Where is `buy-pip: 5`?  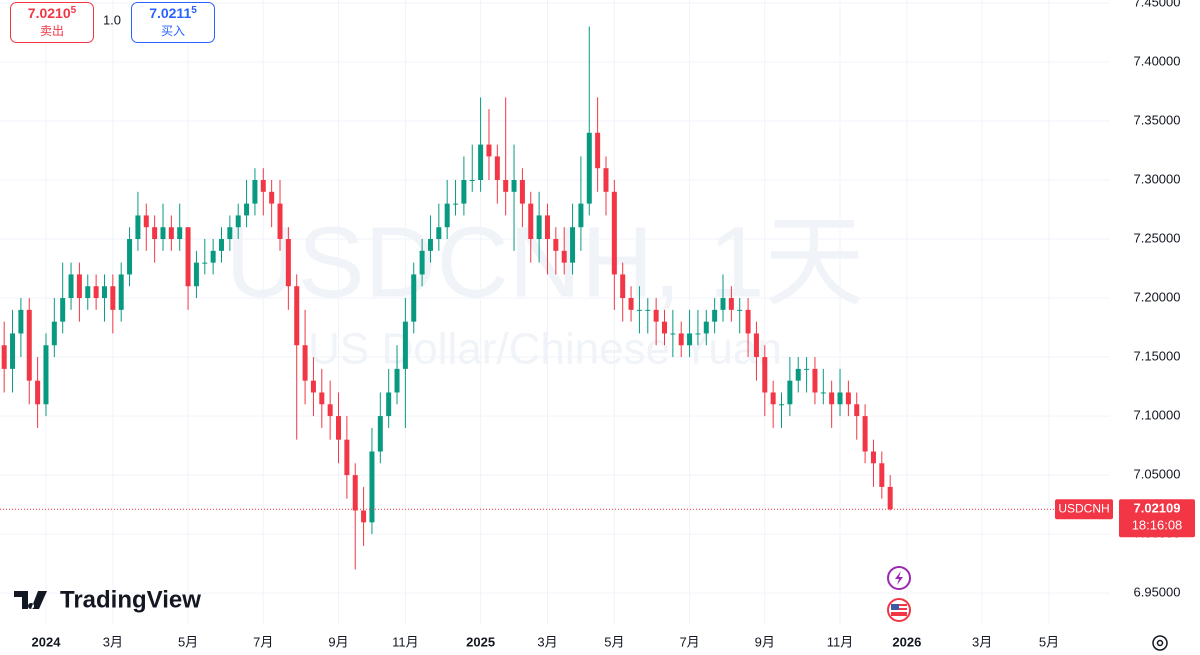 buy-pip: 5 is located at coordinates (194, 10).